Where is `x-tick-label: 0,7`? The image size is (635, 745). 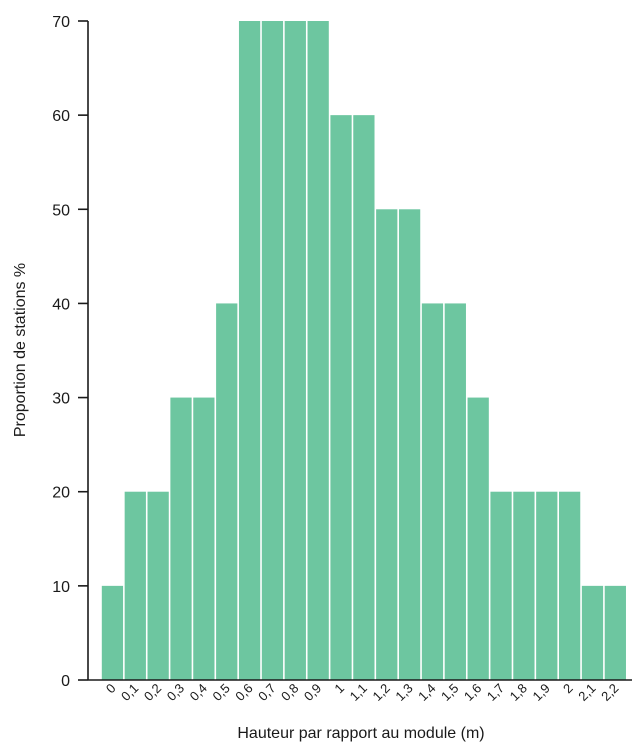
x-tick-label: 0,7 is located at coordinates (266, 692).